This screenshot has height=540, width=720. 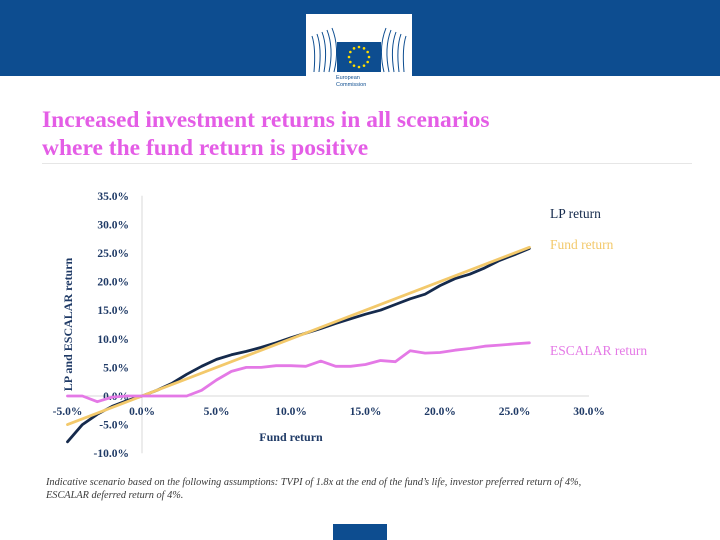 I want to click on x-axis-title: Fund return, so click(x=291, y=437).